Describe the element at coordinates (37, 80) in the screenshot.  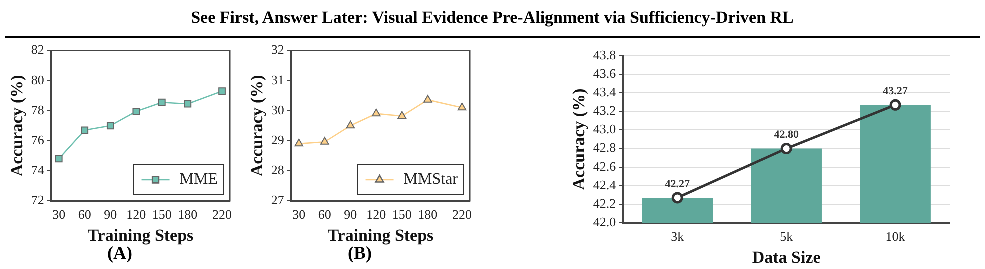
I see `y-tick-label: 80` at that location.